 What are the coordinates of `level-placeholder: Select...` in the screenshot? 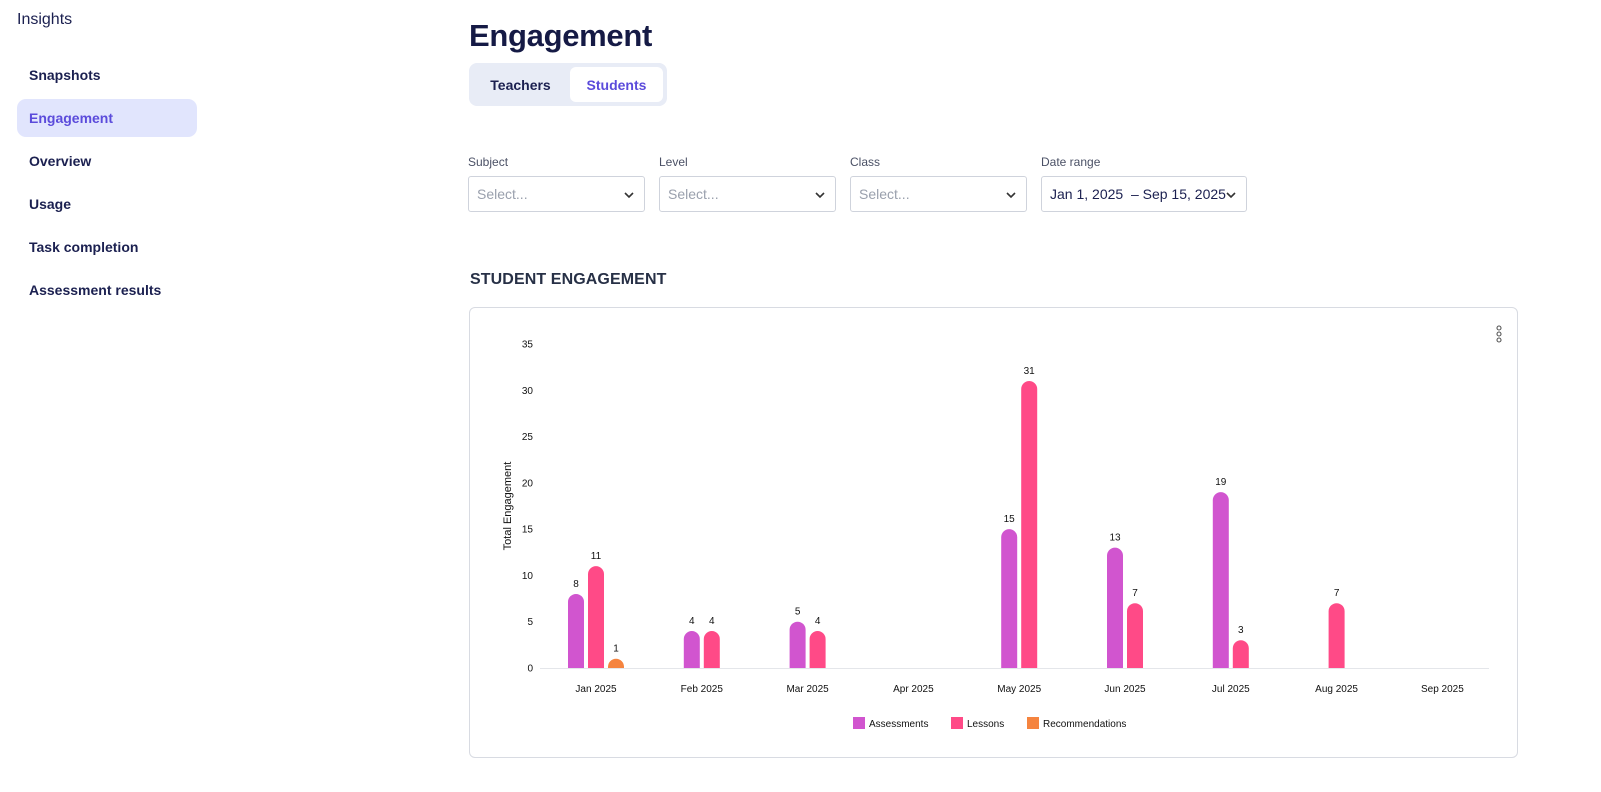 It's located at (693, 194).